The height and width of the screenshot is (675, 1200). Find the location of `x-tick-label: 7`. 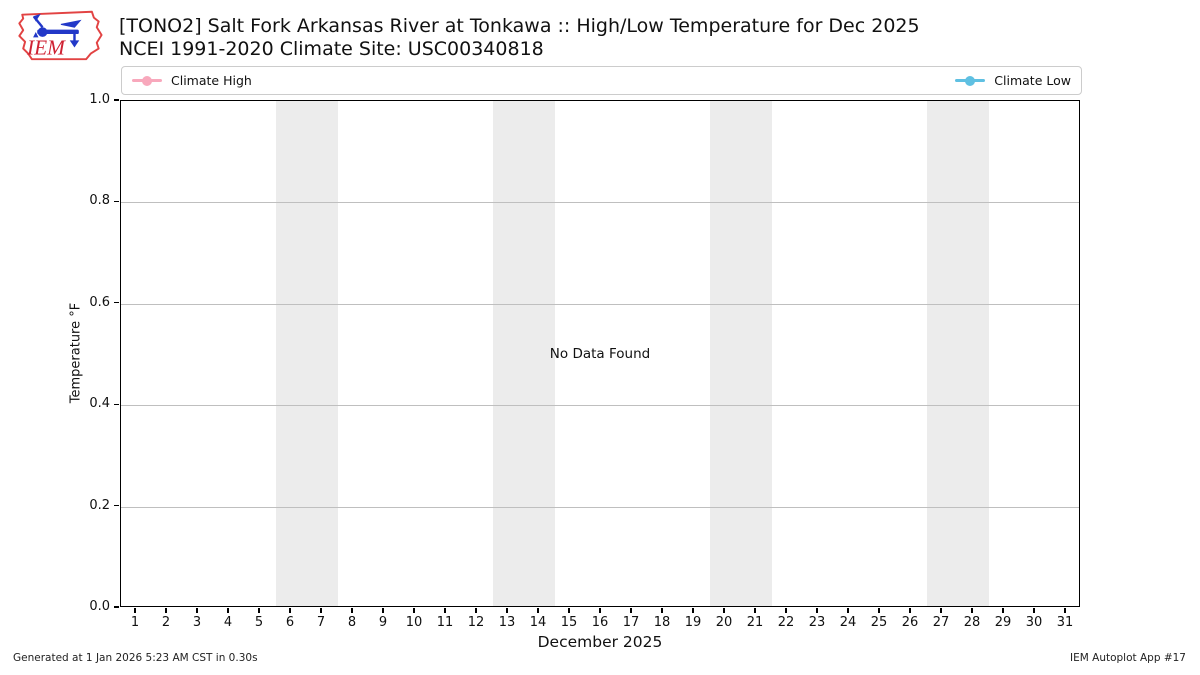

x-tick-label: 7 is located at coordinates (321, 622).